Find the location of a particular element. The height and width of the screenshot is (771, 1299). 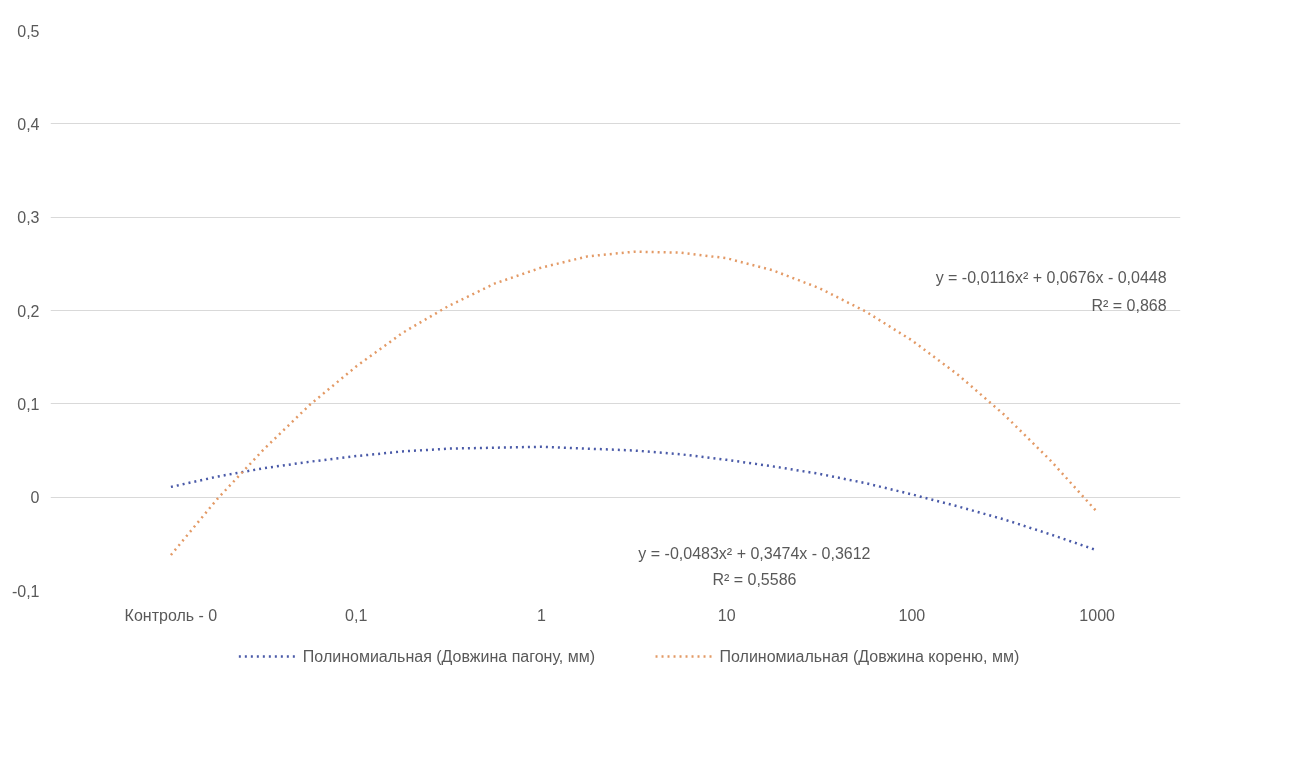

y-tick-label: 0,5 is located at coordinates (28, 31).